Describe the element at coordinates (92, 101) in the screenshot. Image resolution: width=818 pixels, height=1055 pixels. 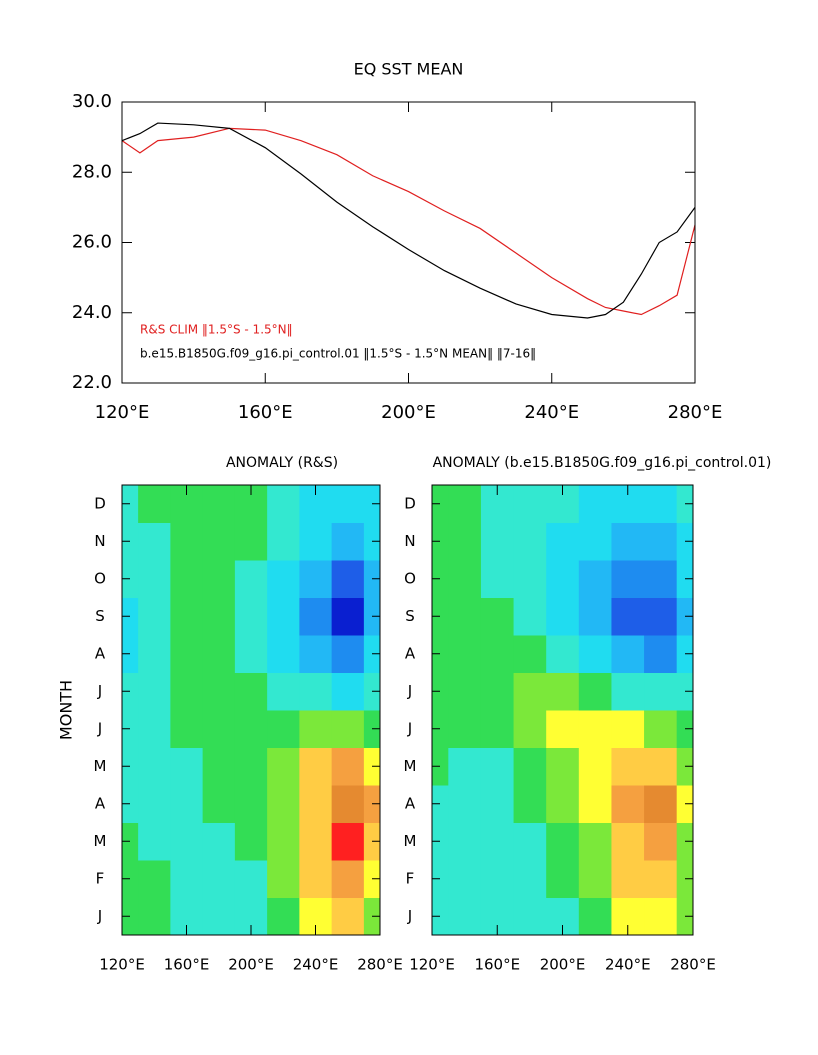
I see `y-tick-label: 30.0` at that location.